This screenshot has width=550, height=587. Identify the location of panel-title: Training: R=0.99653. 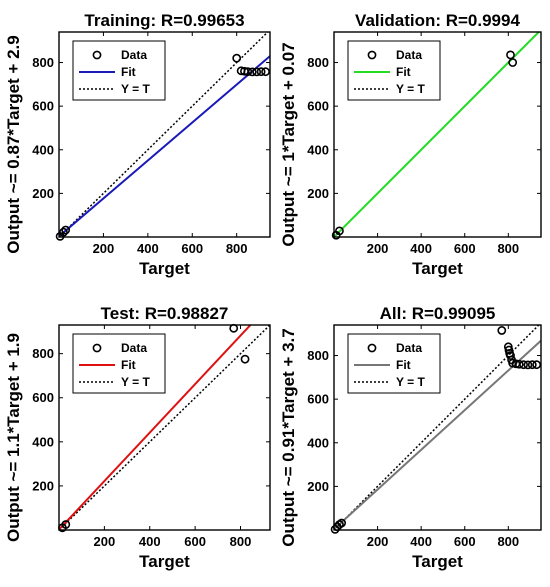
(164, 20).